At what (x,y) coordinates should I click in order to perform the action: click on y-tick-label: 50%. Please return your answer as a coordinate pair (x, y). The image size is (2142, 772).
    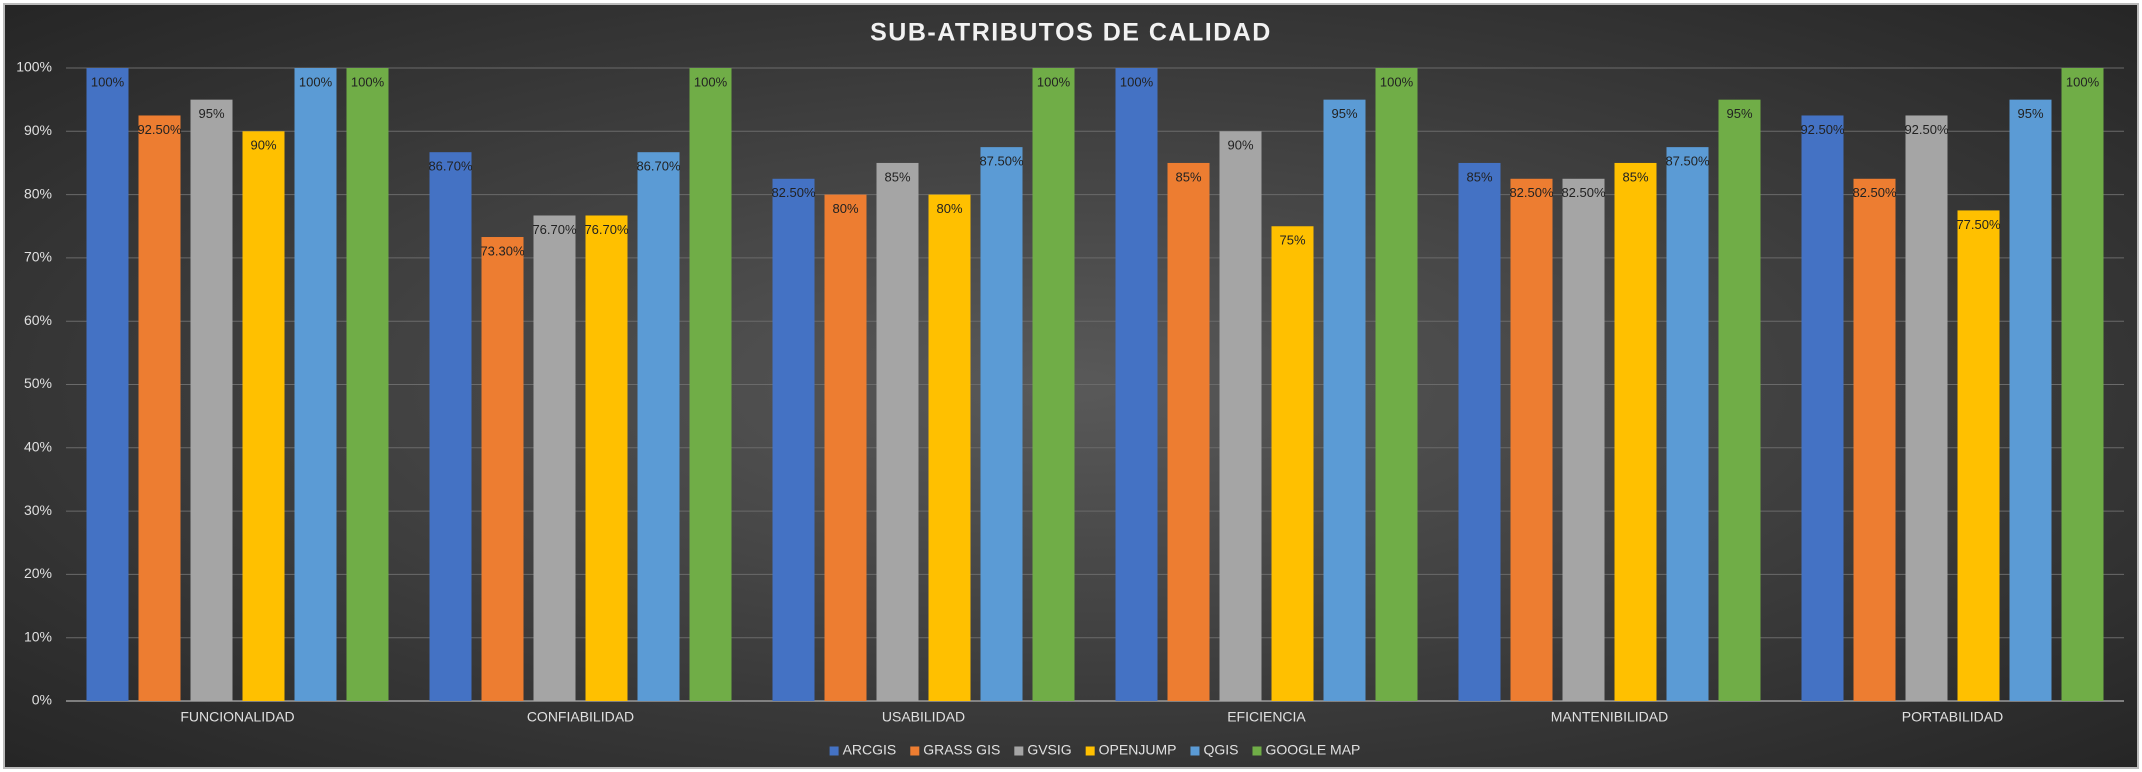
    Looking at the image, I should click on (38, 383).